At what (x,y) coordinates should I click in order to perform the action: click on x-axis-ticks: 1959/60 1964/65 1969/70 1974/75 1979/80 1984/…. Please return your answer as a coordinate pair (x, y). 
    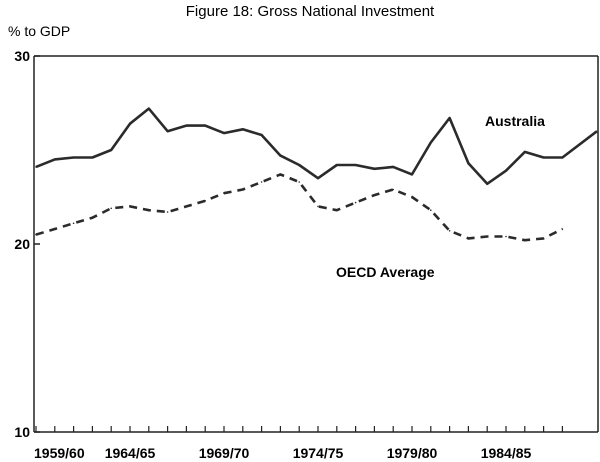
    Looking at the image, I should click on (299, 443).